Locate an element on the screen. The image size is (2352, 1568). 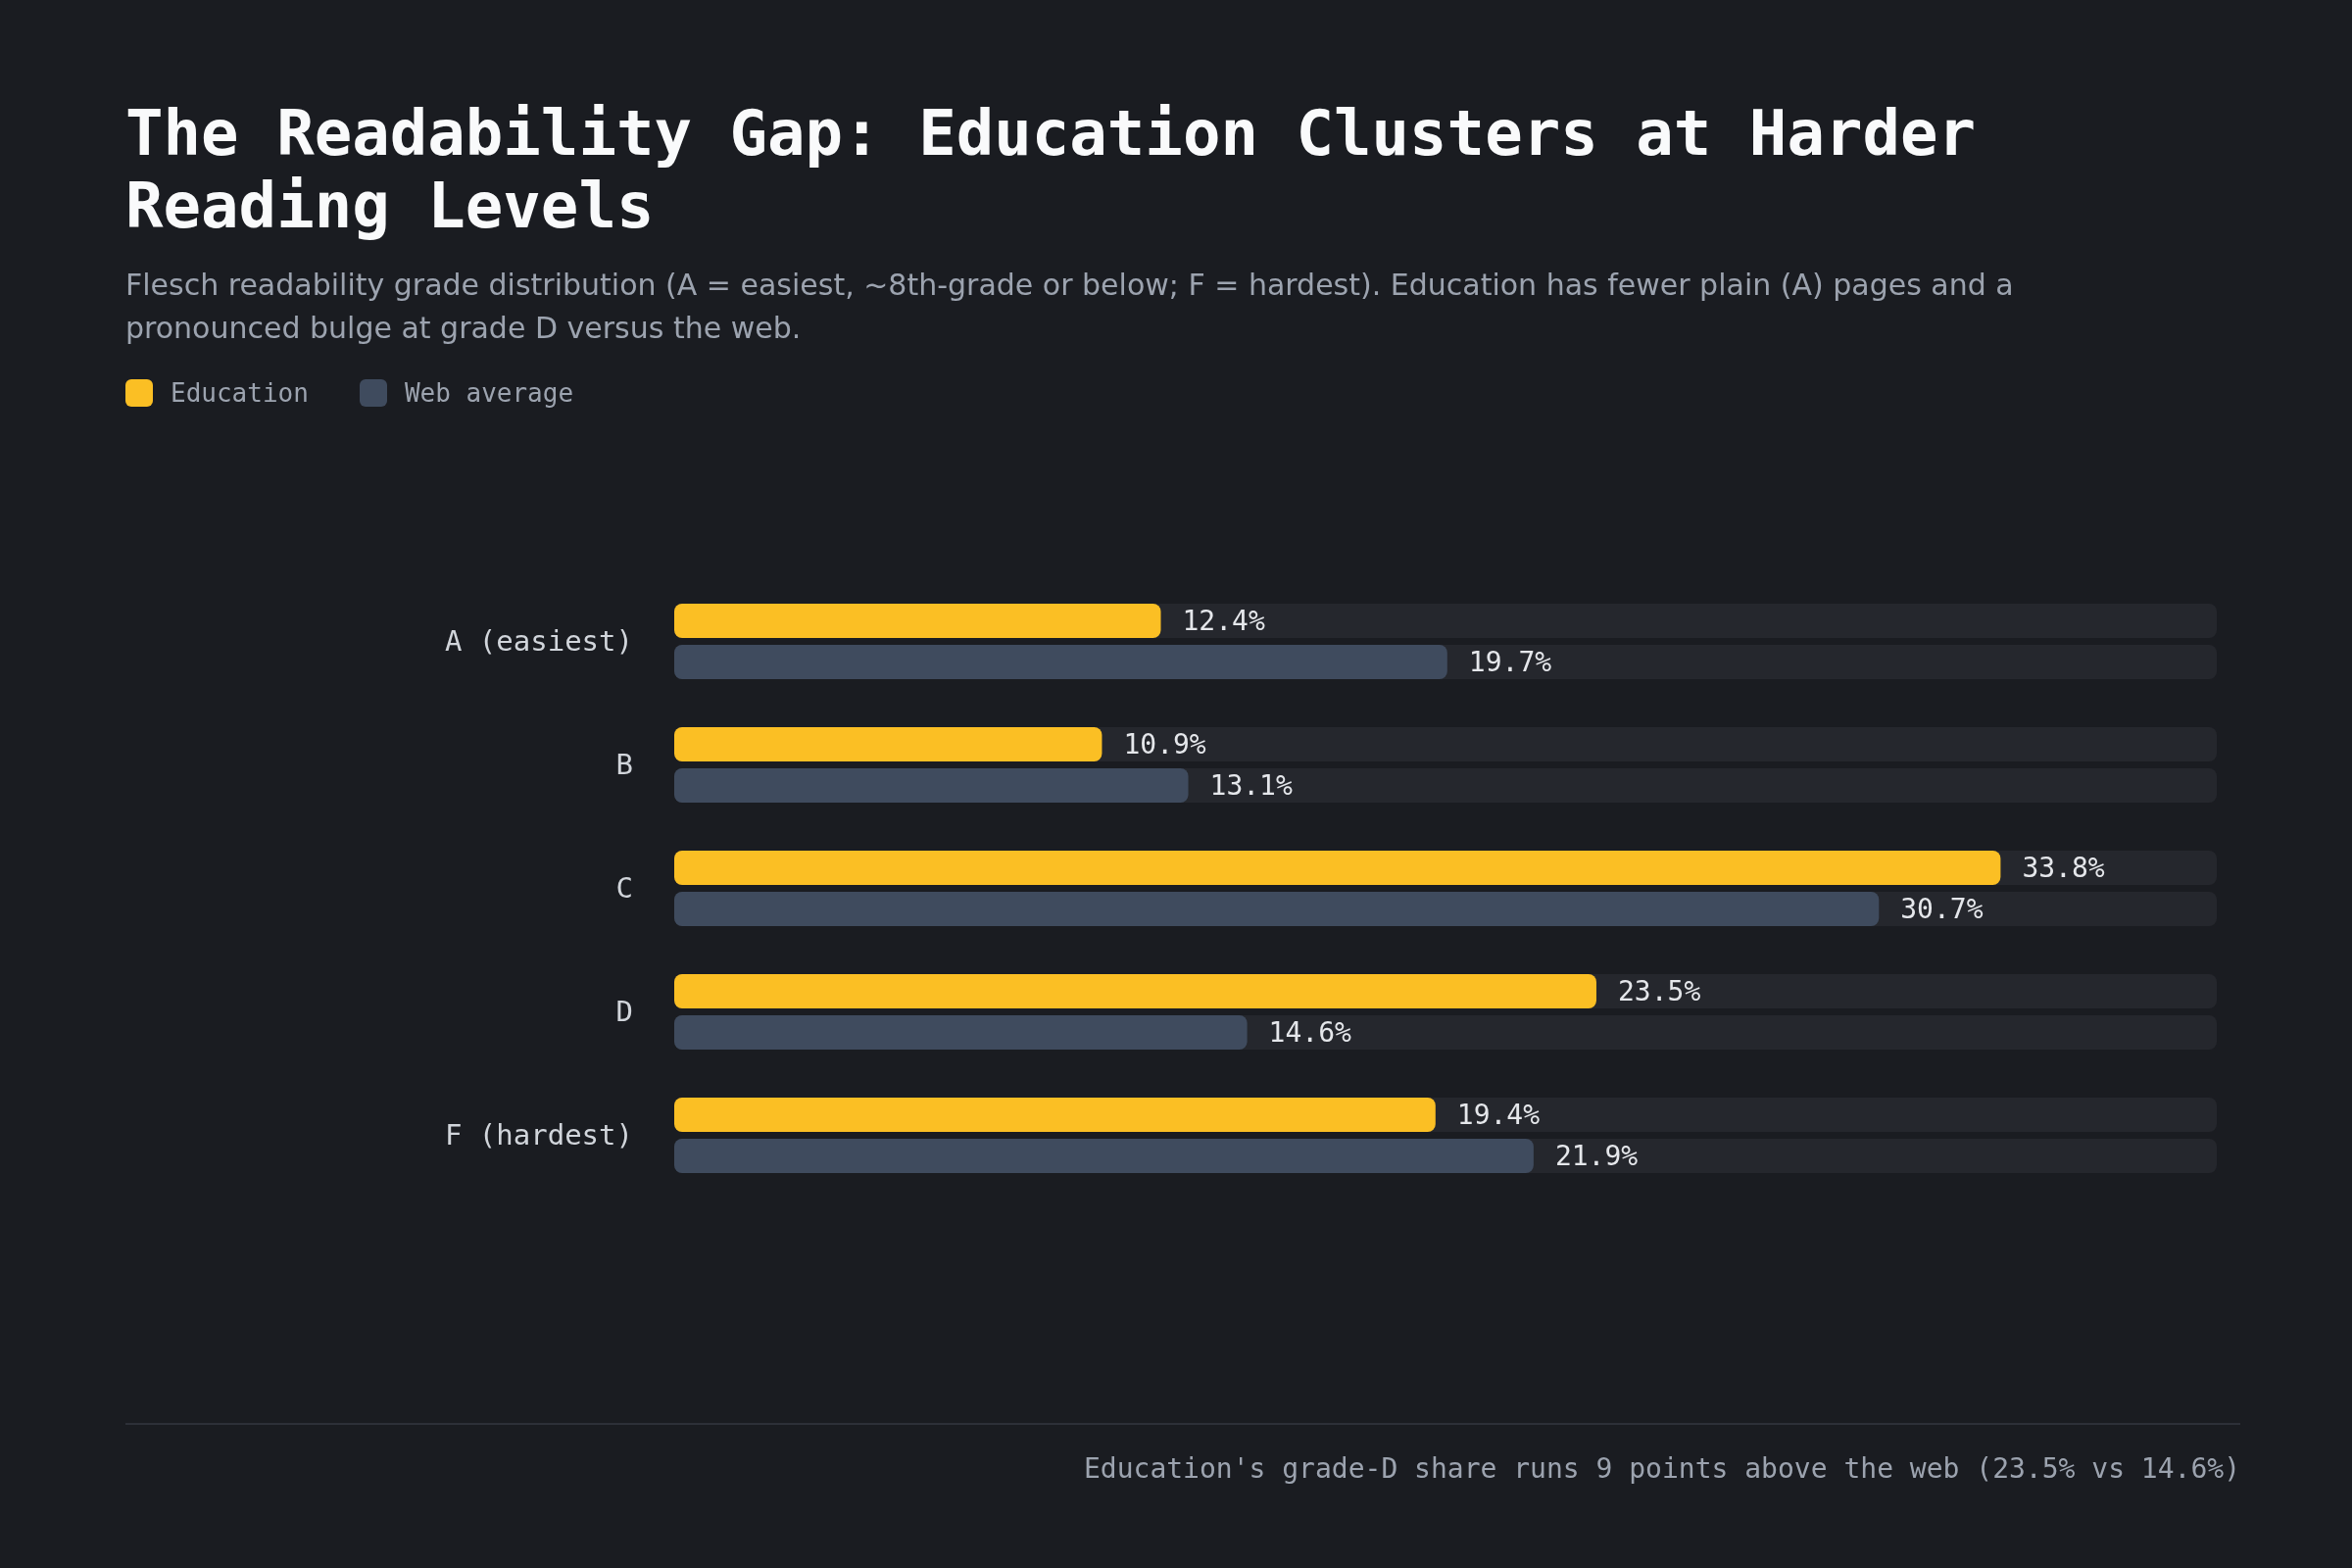
data-label: 19.4% is located at coordinates (1498, 1115).